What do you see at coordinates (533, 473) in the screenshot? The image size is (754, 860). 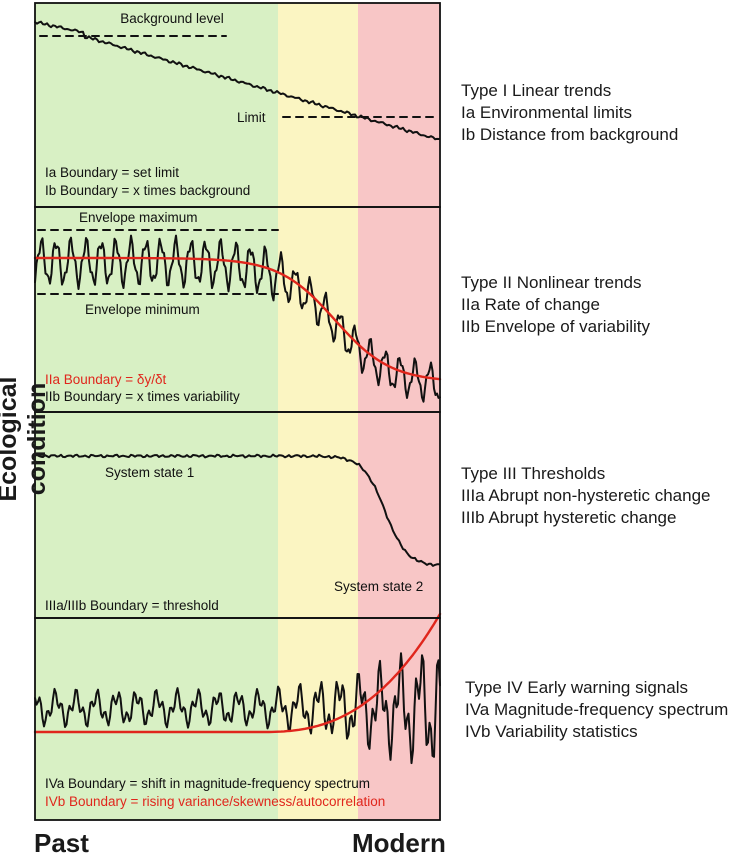 I see `type-iii-title: Type III Thresholds` at bounding box center [533, 473].